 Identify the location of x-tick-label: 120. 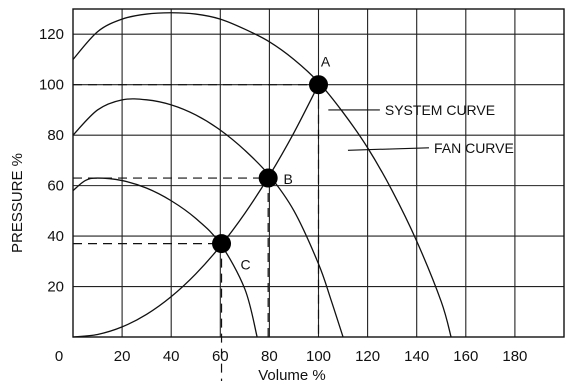
(367, 356).